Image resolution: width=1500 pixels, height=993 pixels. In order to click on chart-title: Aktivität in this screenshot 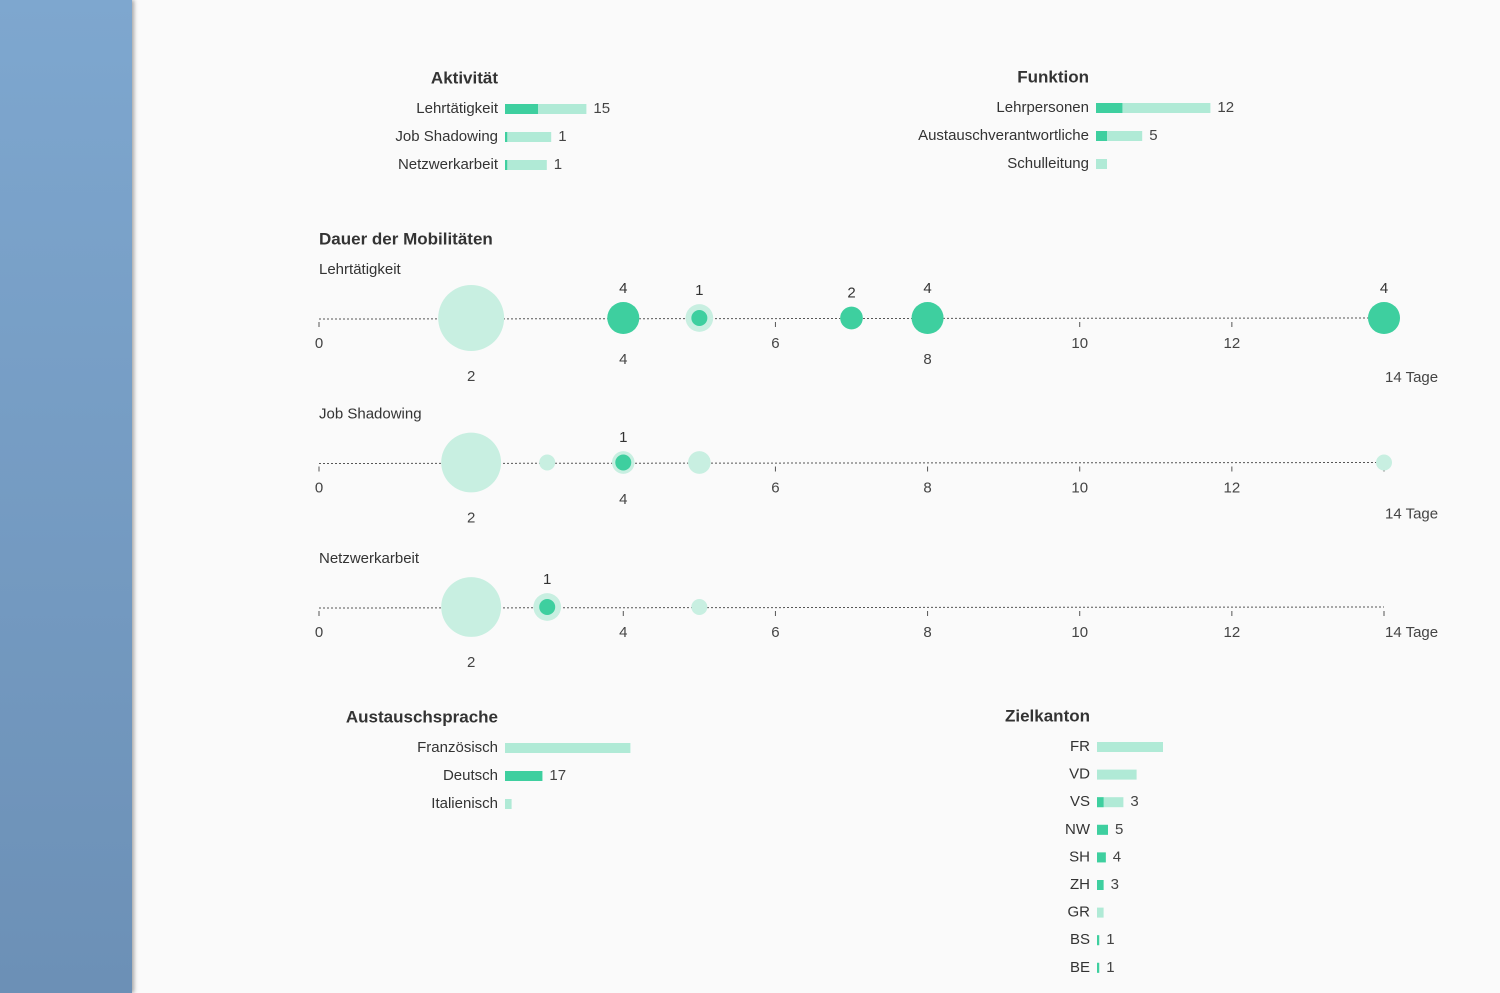, I will do `click(464, 77)`.